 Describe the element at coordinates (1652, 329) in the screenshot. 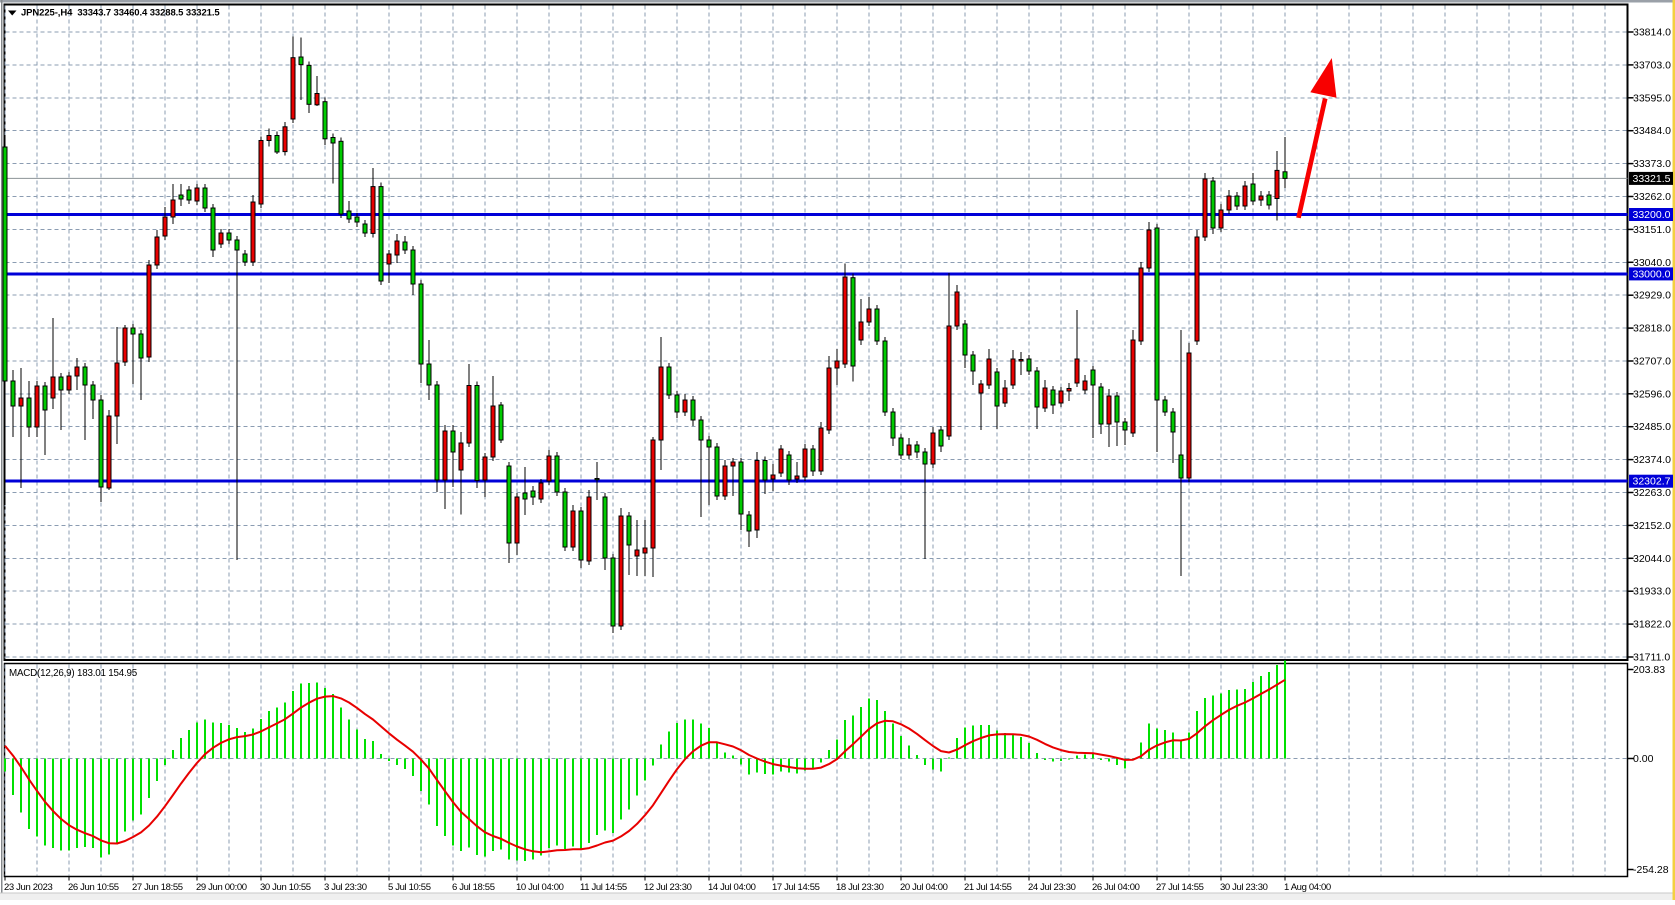

I see `svg-text: 32818.0` at that location.